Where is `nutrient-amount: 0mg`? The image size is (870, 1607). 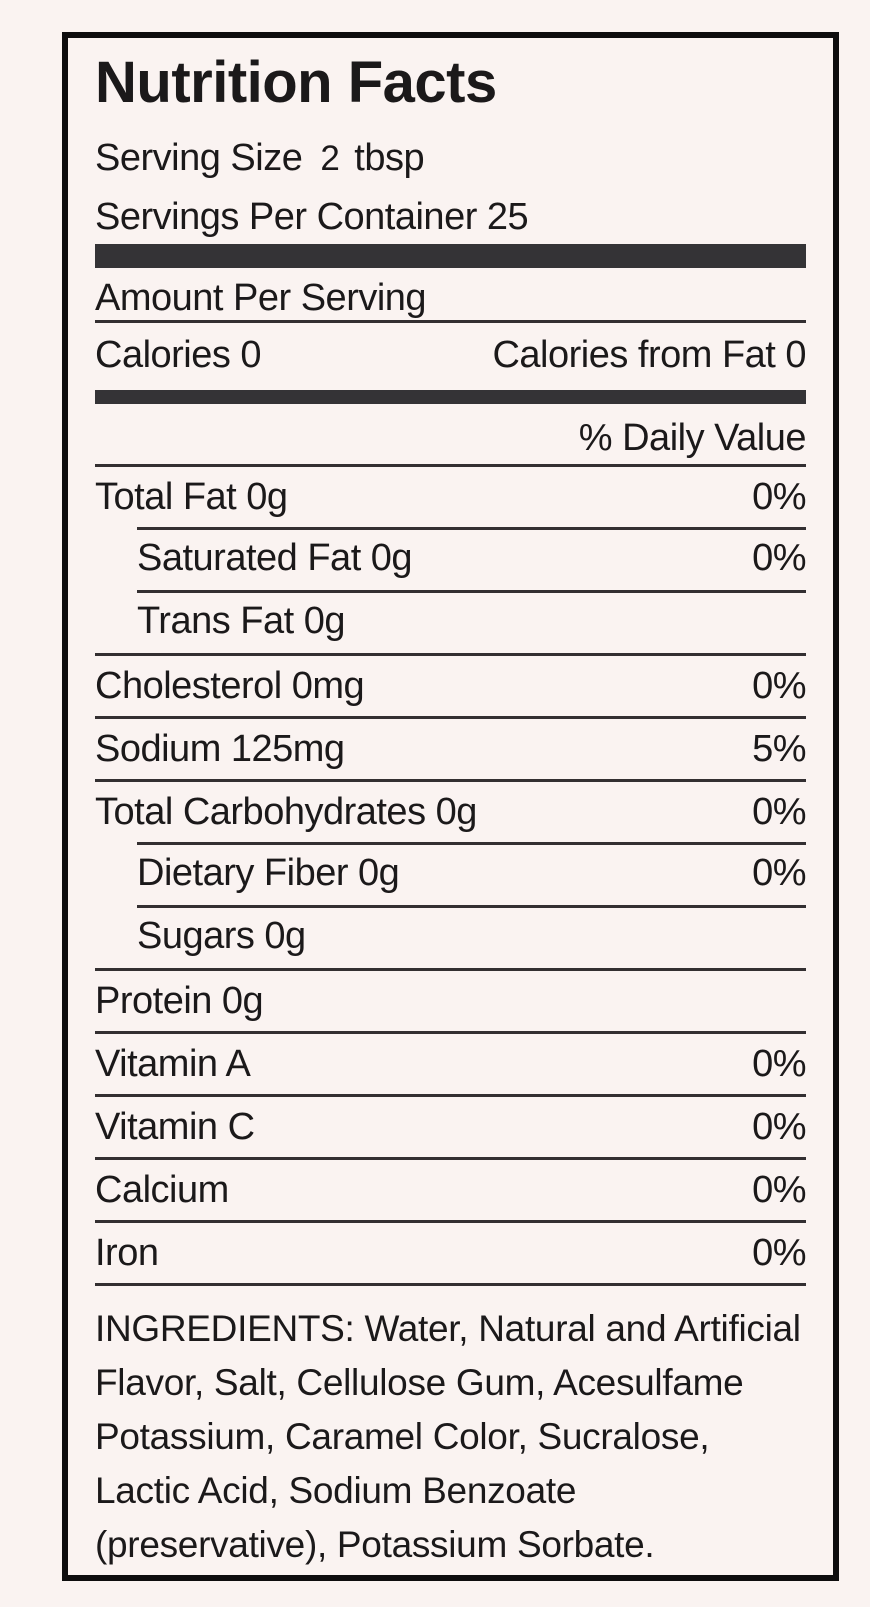 nutrient-amount: 0mg is located at coordinates (328, 685).